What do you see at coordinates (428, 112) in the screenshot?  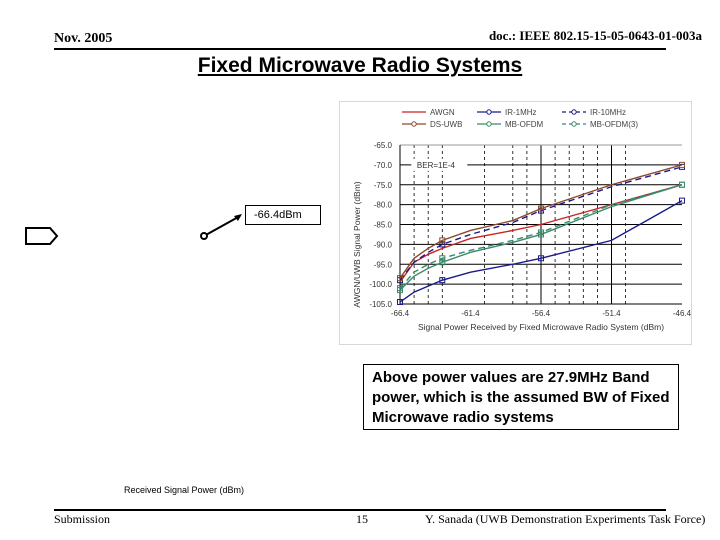 I see `legend-item: AWGN` at bounding box center [428, 112].